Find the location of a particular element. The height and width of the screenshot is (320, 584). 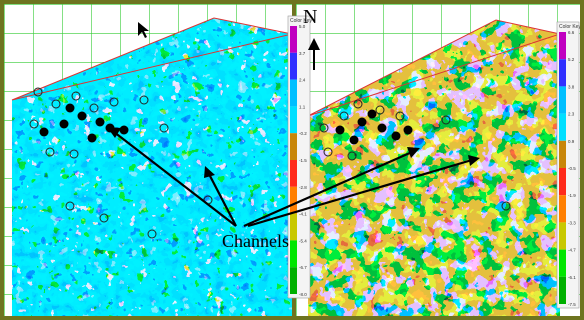

channels-label: Channels is located at coordinates (255, 241).